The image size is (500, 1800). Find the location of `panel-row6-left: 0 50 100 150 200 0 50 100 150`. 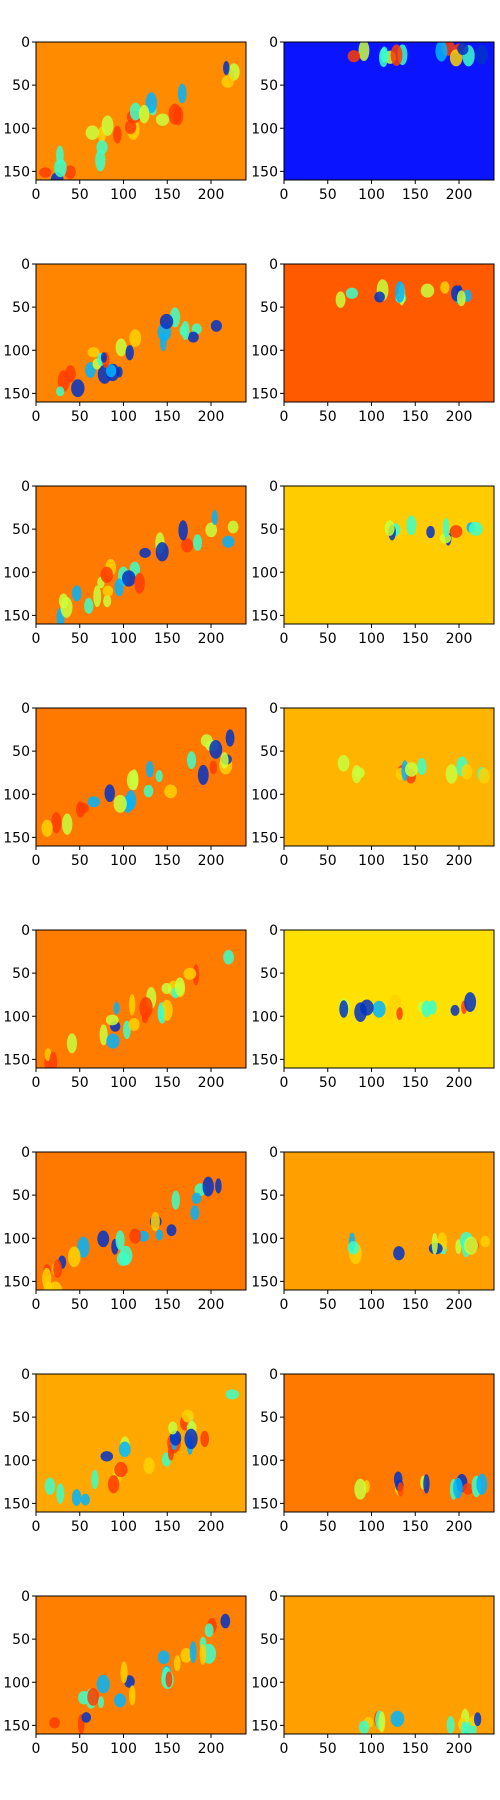

panel-row6-left: 0 50 100 150 200 0 50 100 150 is located at coordinates (125, 1229).